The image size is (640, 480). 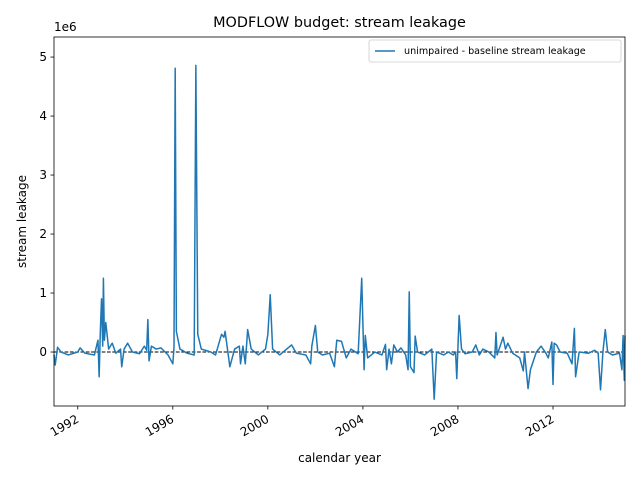 I want to click on legend-label: unimpaired - baseline stream leakage, so click(x=495, y=51).